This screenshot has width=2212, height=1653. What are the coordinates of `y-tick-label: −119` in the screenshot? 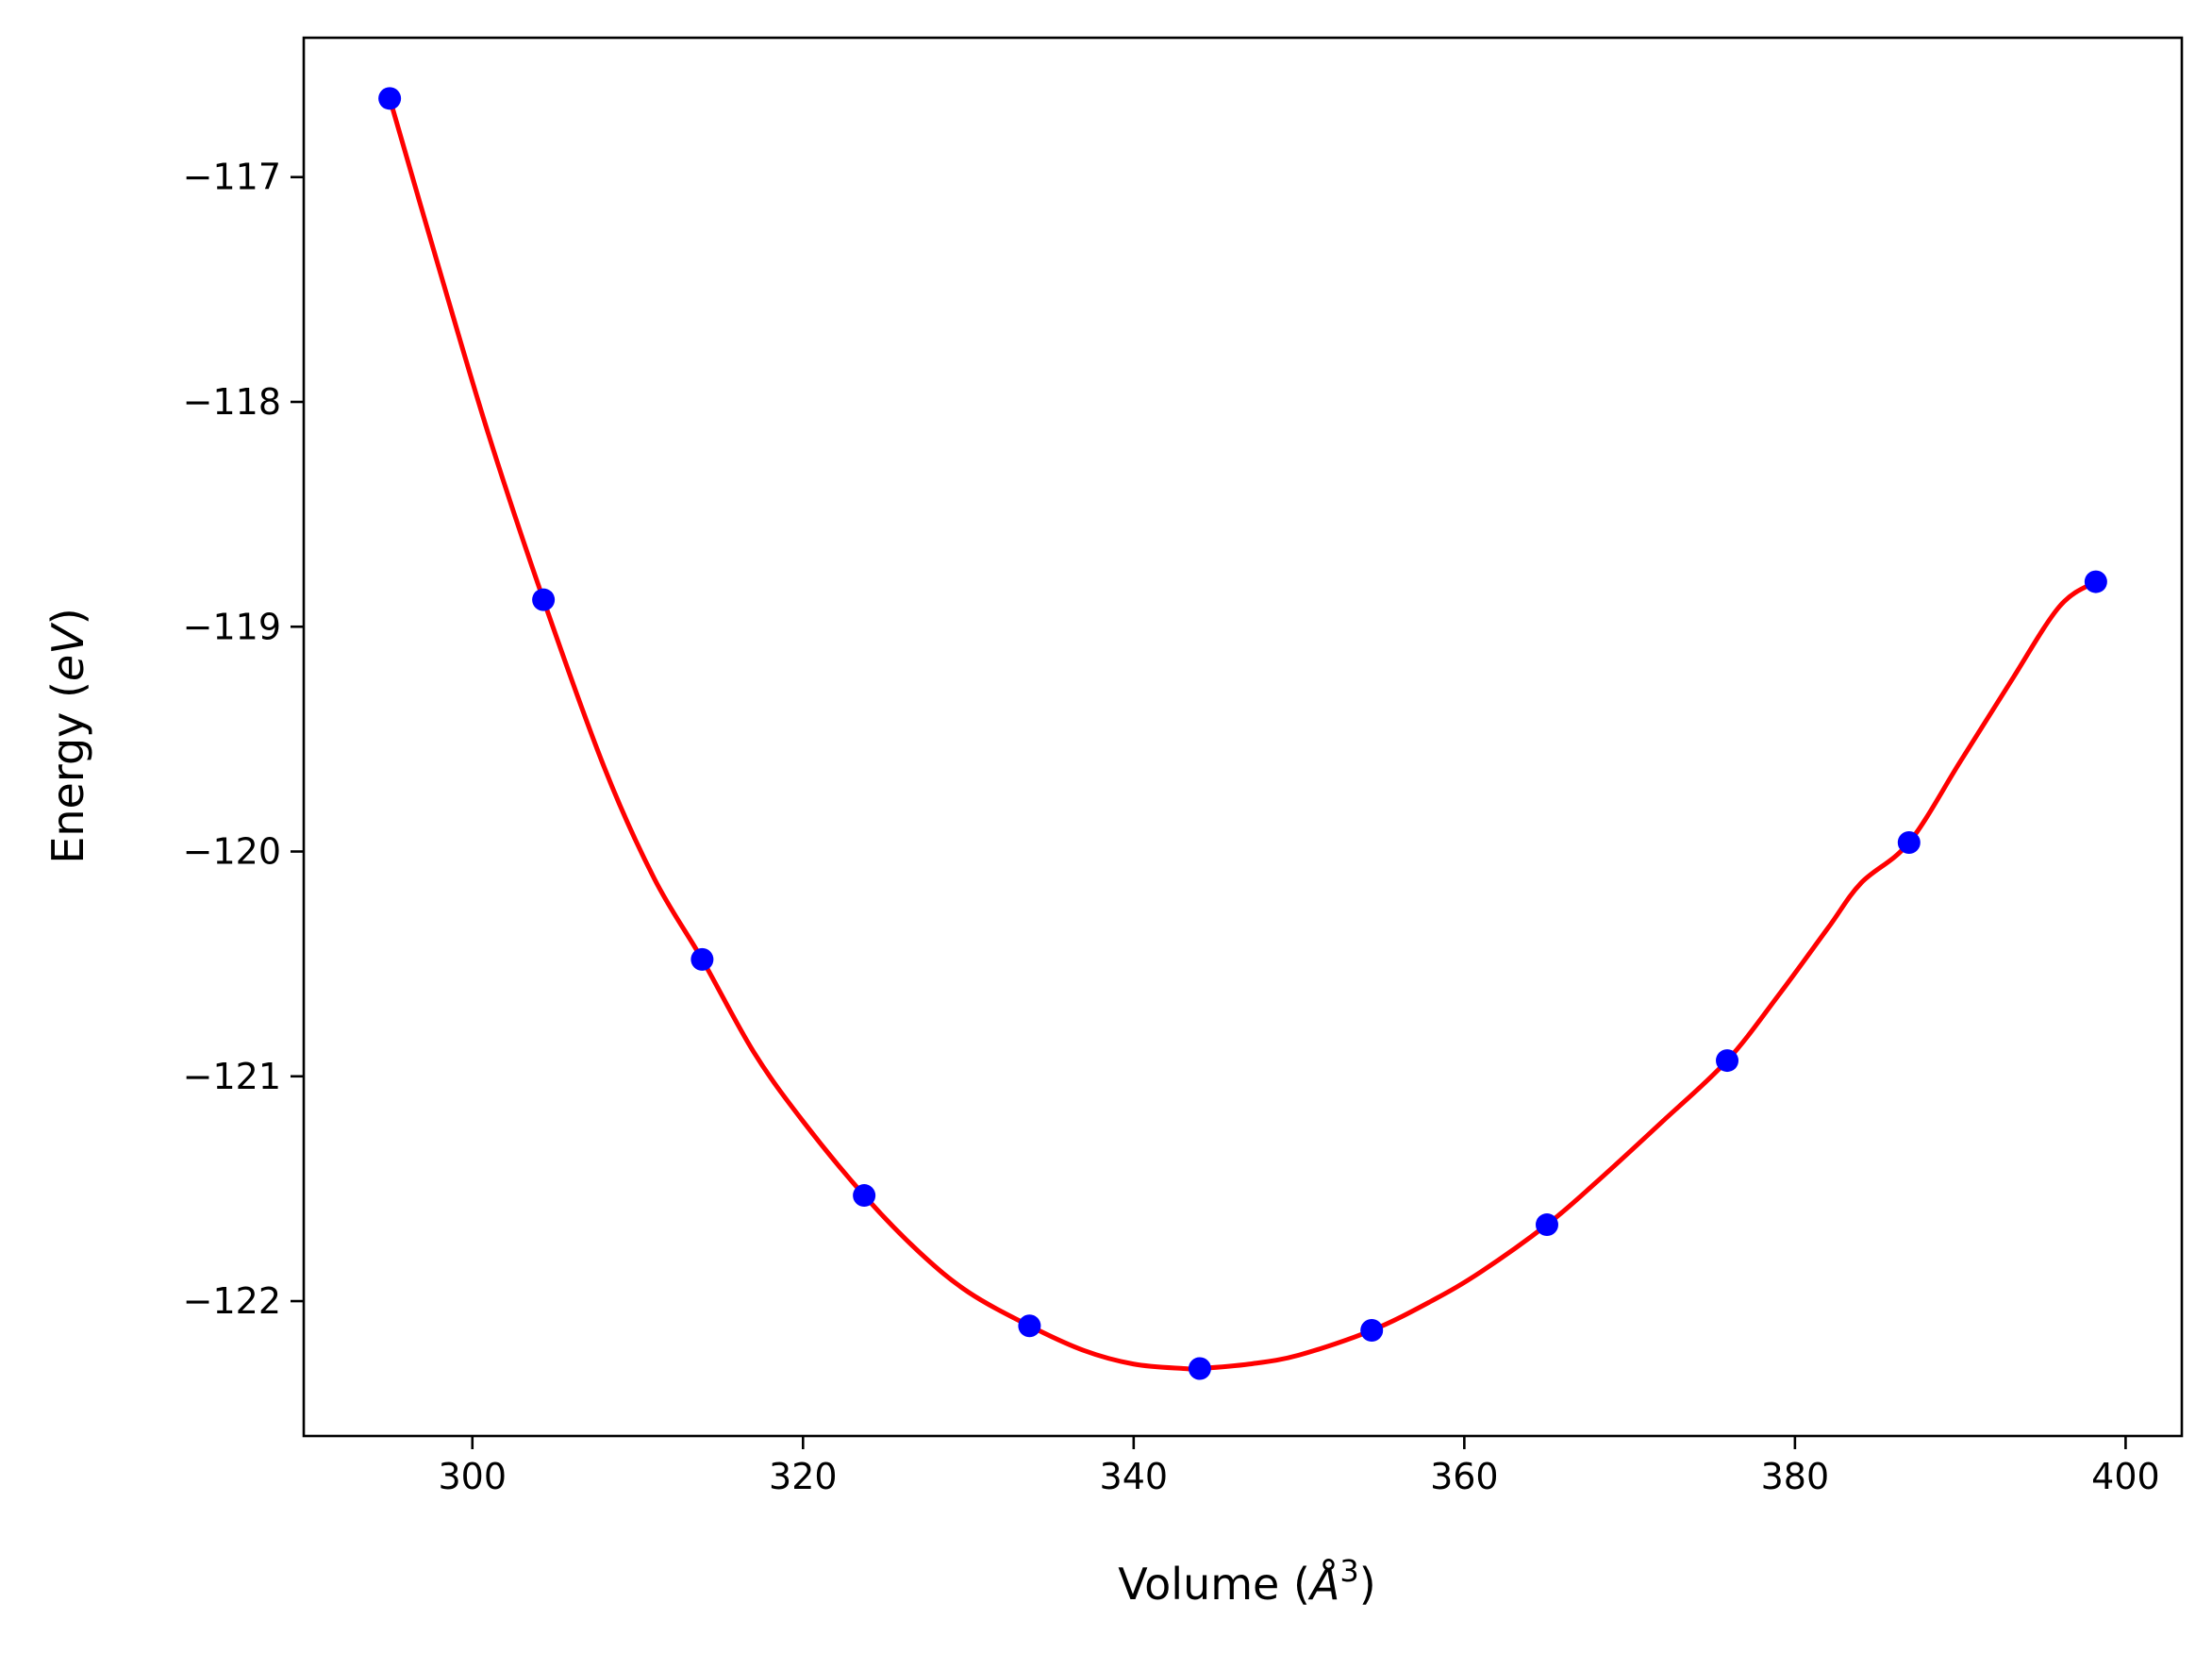 It's located at (232, 626).